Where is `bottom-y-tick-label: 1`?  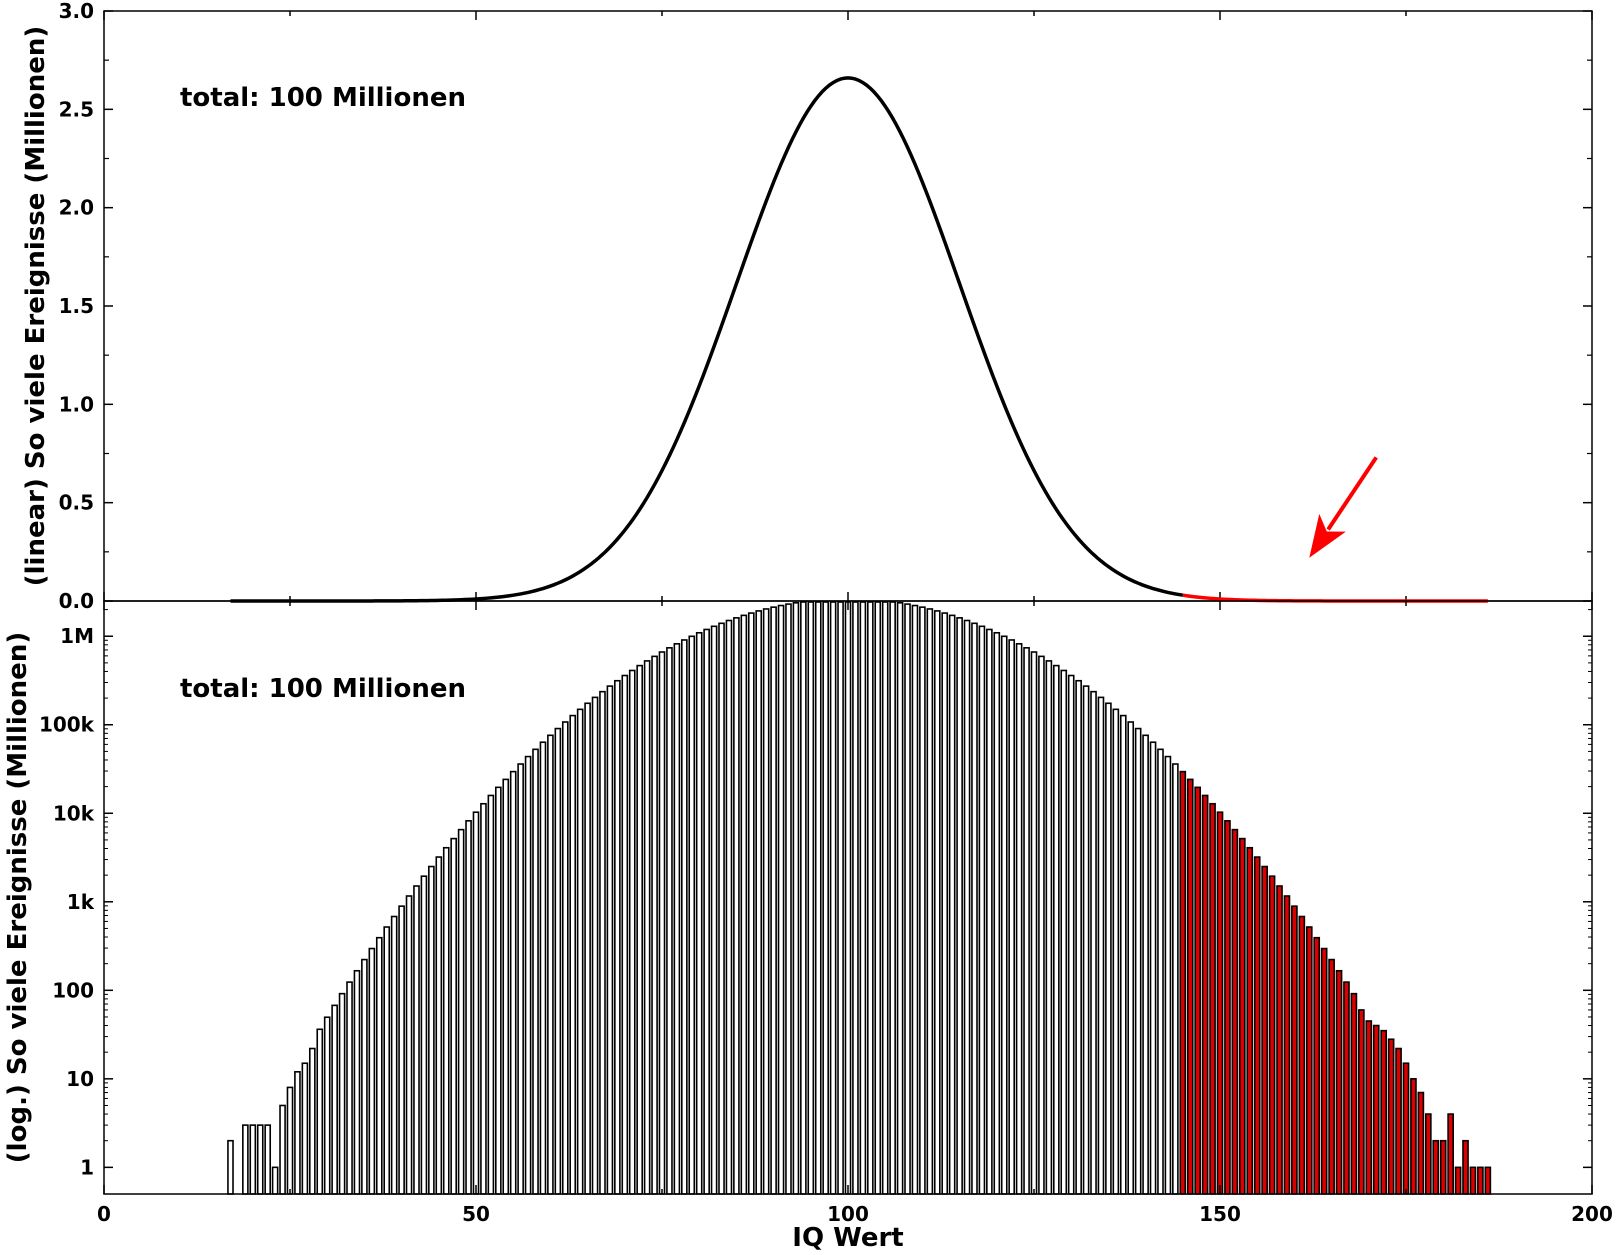
bottom-y-tick-label: 1 is located at coordinates (87, 1167).